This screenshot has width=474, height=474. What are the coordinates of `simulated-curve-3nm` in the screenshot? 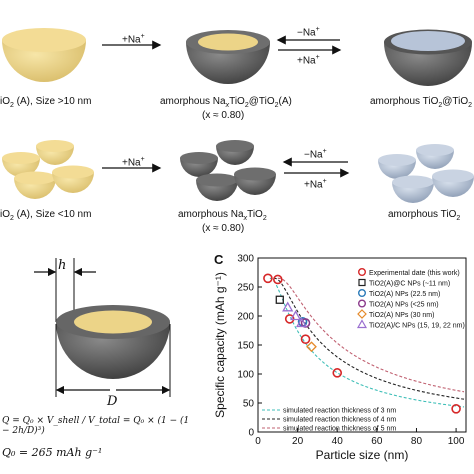 It's located at (367, 342).